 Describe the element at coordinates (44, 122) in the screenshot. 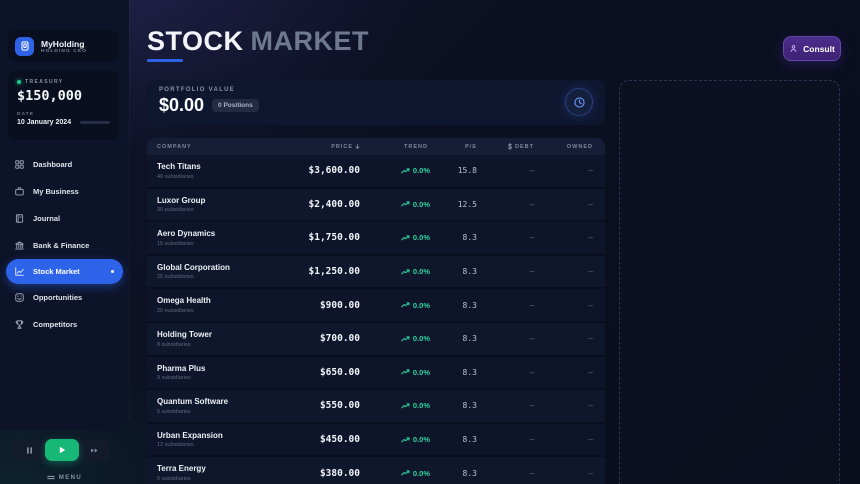

I see `date-value: 10 January 2024` at that location.